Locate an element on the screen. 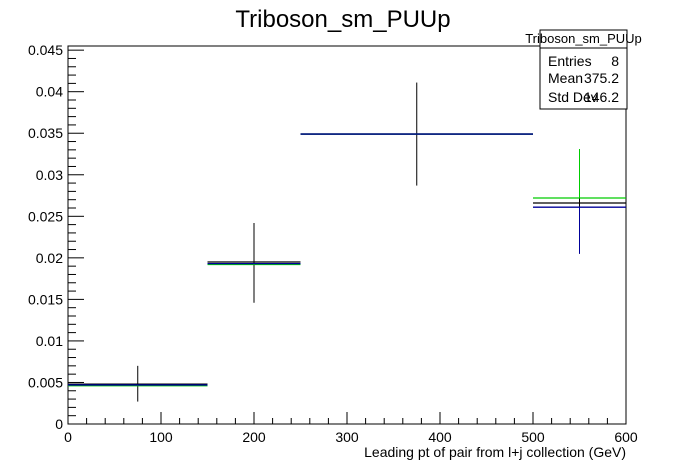  x-tick-label: 0 is located at coordinates (68, 437).